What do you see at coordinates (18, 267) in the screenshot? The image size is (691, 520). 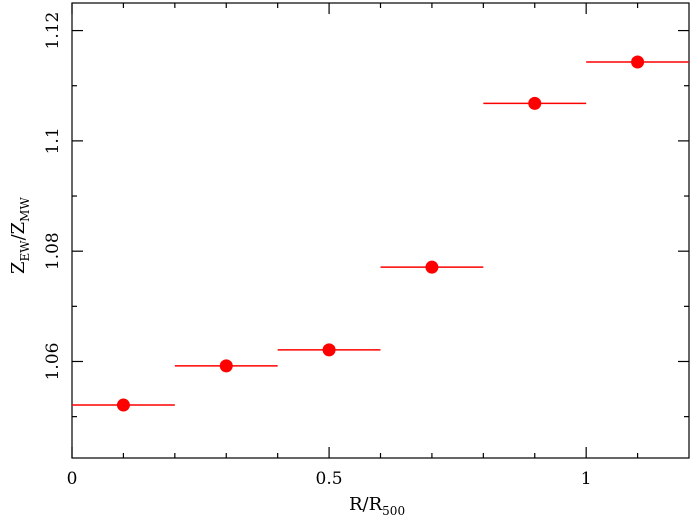 I see `y-axis-title-z1: Z` at bounding box center [18, 267].